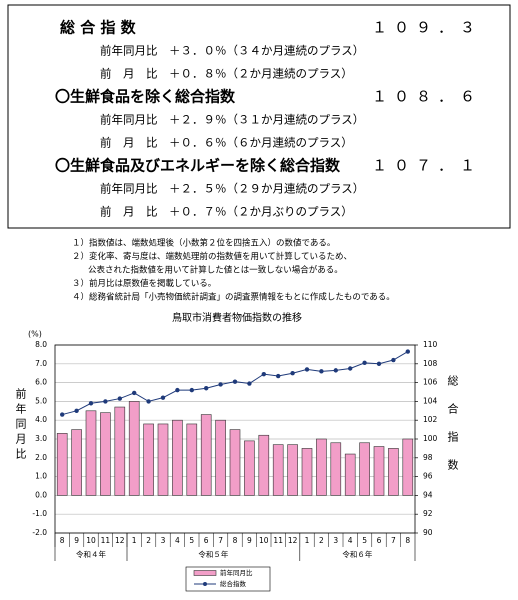 This screenshot has height=600, width=518. Describe the element at coordinates (430, 382) in the screenshot. I see `y2-tick-label: 106` at that location.